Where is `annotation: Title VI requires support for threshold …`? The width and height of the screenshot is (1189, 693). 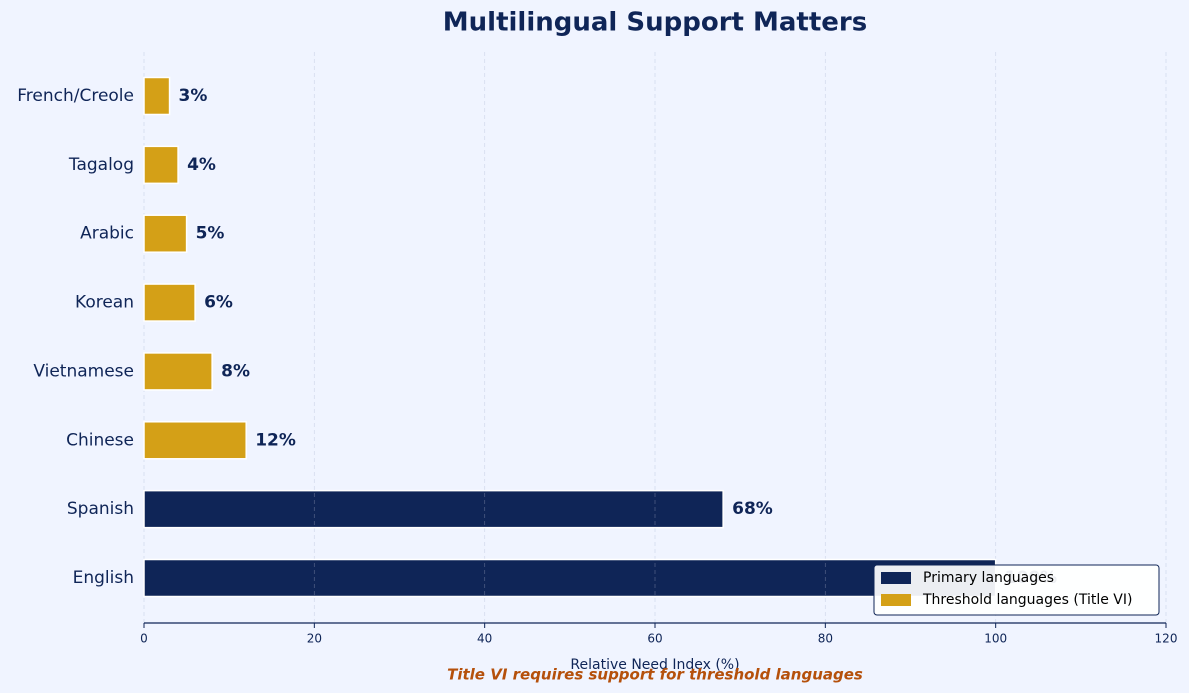
annotation: Title VI requires support for threshold … is located at coordinates (655, 675).